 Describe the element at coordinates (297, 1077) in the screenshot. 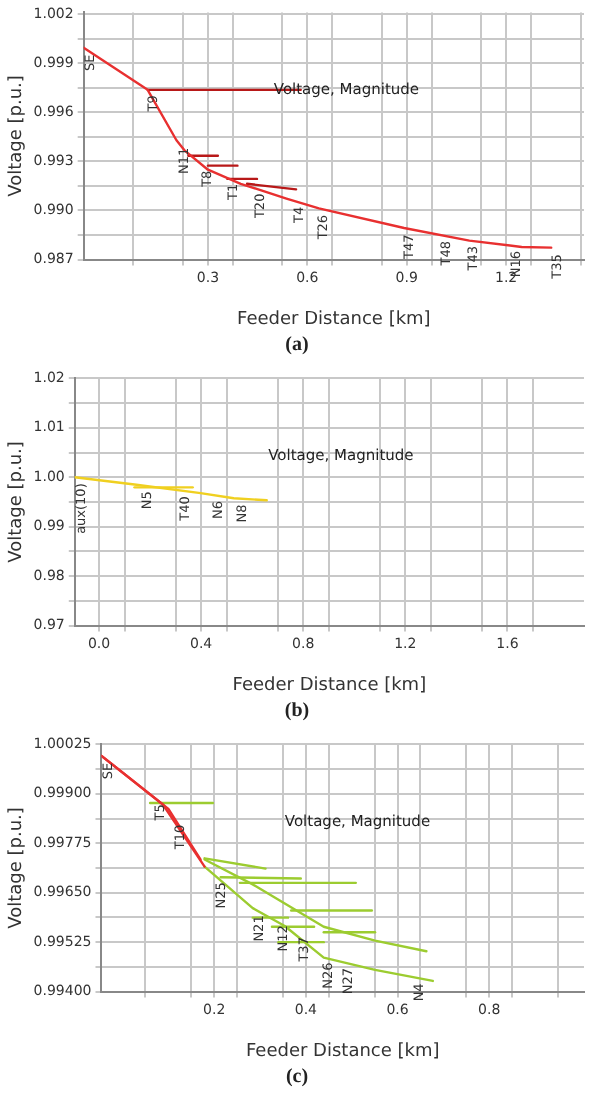

I see `text: (c)` at that location.